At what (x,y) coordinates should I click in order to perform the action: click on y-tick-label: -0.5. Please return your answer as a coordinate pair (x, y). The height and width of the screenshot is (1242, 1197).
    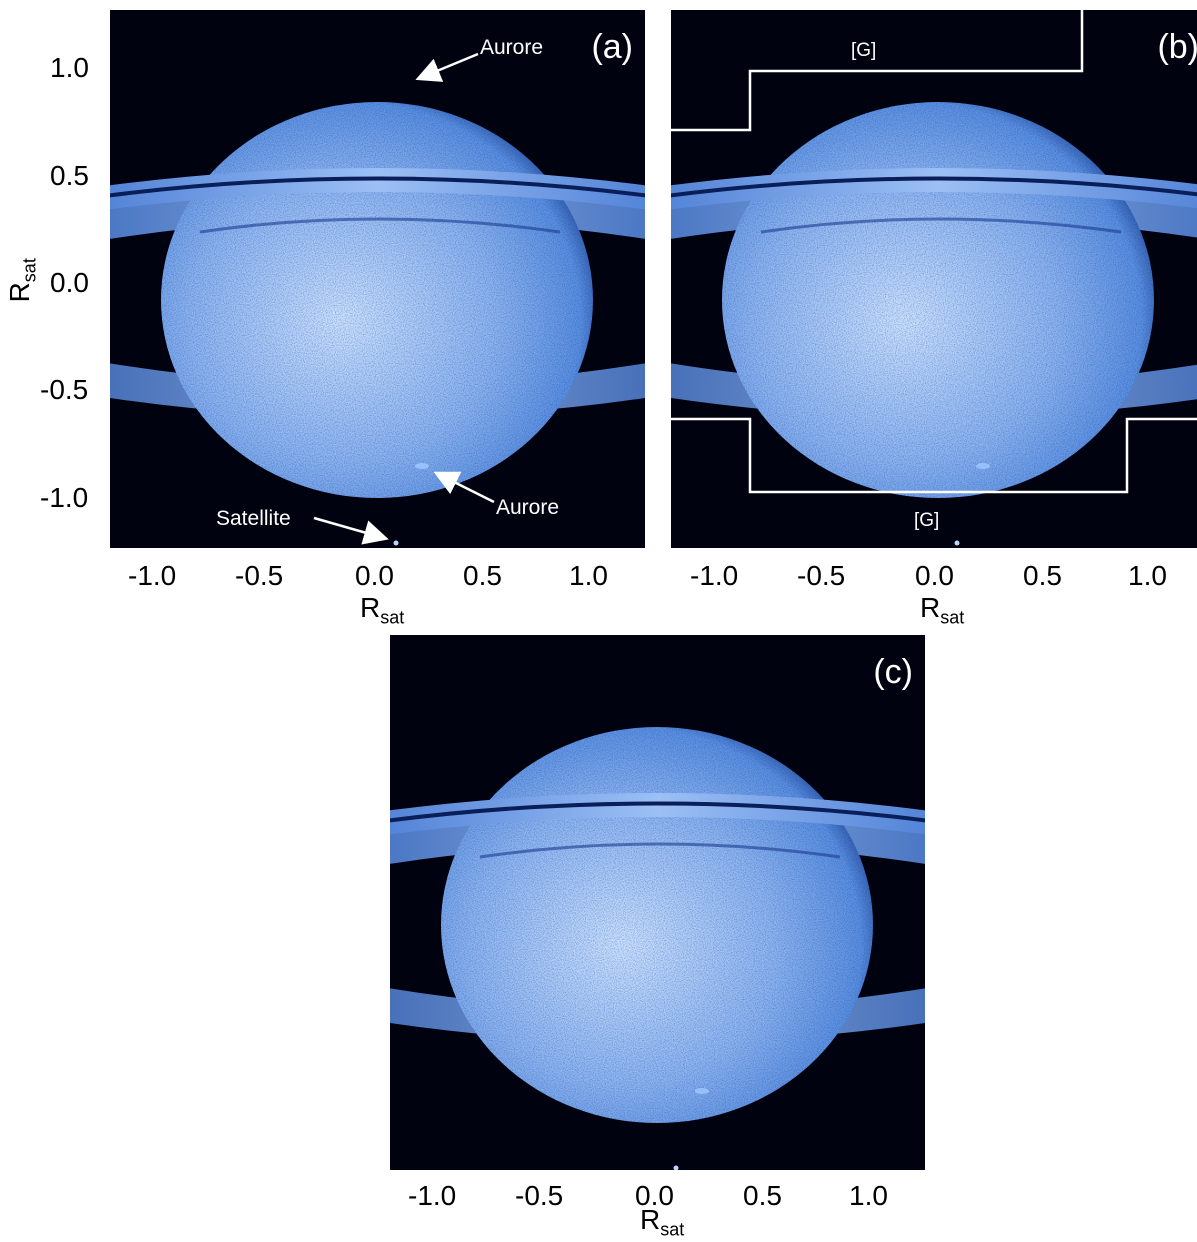
    Looking at the image, I should click on (64, 389).